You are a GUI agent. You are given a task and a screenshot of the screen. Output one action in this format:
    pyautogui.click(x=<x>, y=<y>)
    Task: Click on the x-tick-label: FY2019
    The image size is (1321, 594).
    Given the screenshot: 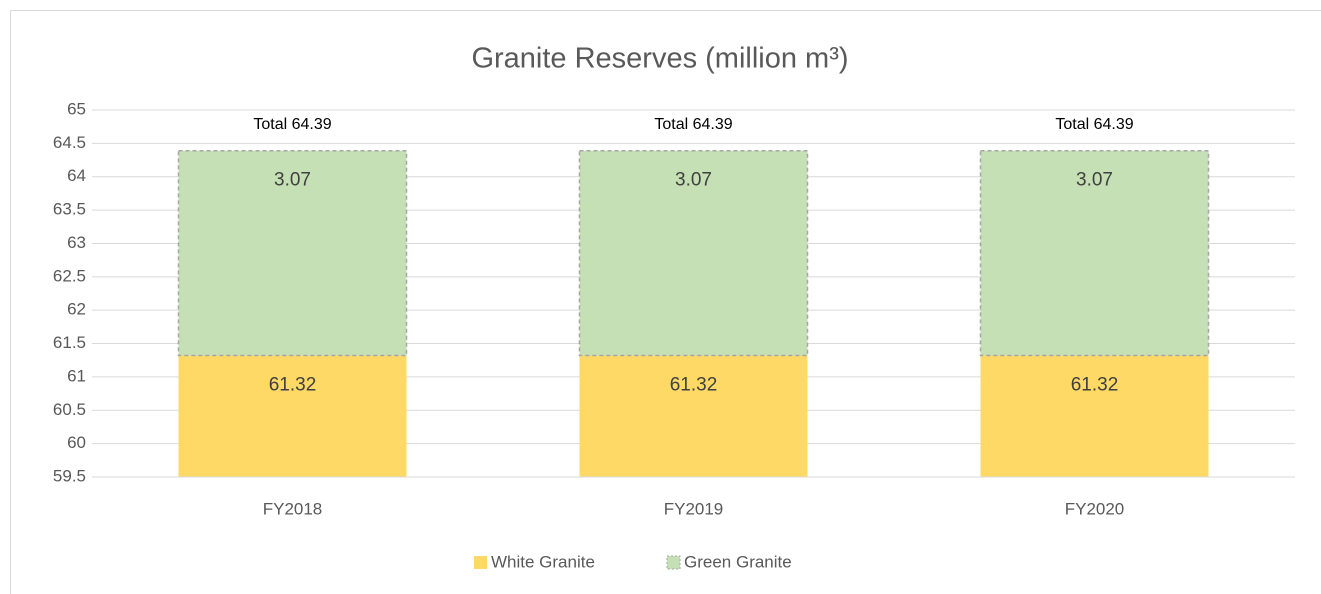 What is the action you would take?
    pyautogui.click(x=694, y=508)
    